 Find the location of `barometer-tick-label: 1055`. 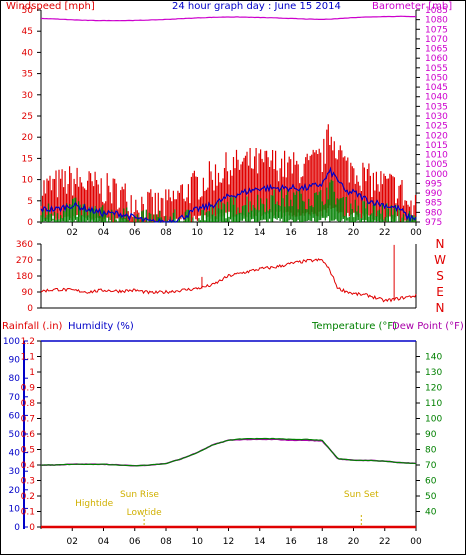

barometer-tick-label: 1055 is located at coordinates (436, 69).